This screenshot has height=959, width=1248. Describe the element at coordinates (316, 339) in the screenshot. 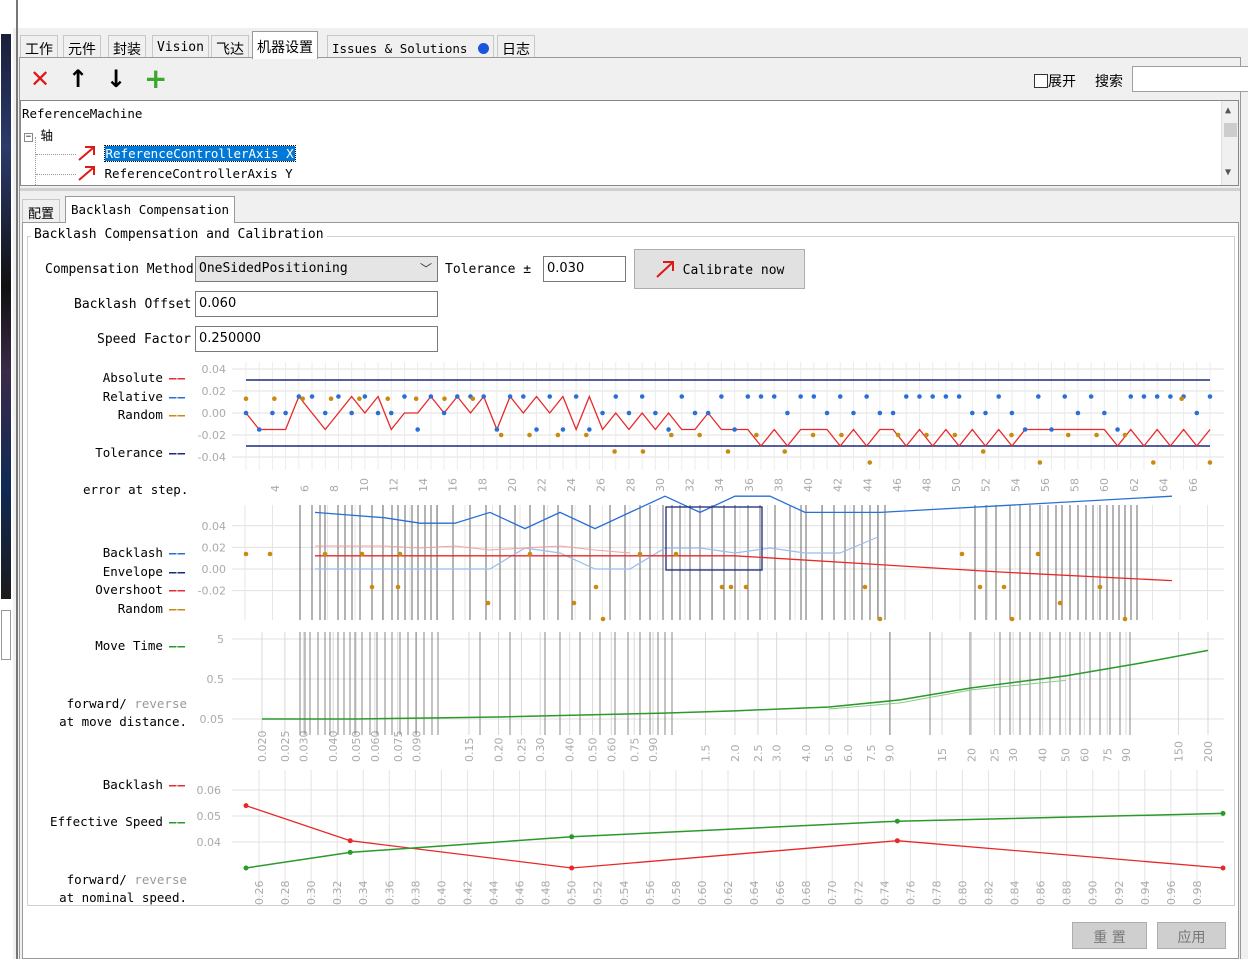

I see `speed-factor-field: 0.250000` at that location.